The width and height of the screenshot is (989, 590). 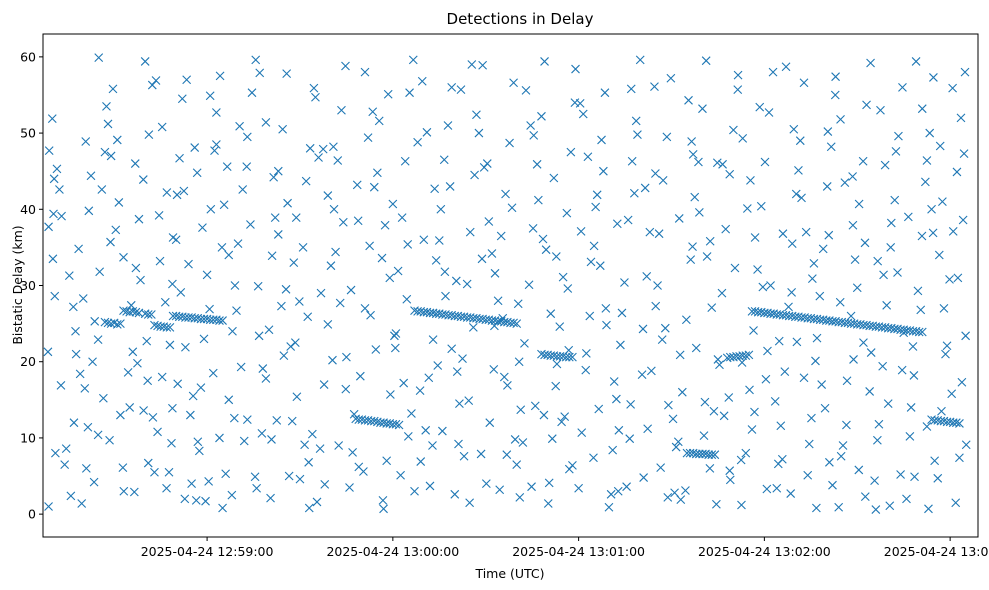 What do you see at coordinates (28, 437) in the screenshot?
I see `y-tick-label: 10` at bounding box center [28, 437].